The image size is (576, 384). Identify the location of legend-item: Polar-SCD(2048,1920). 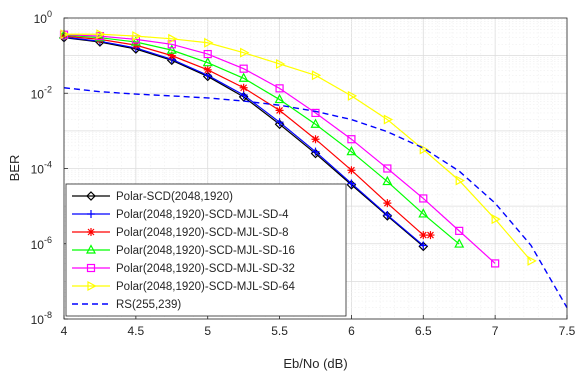
(152, 197).